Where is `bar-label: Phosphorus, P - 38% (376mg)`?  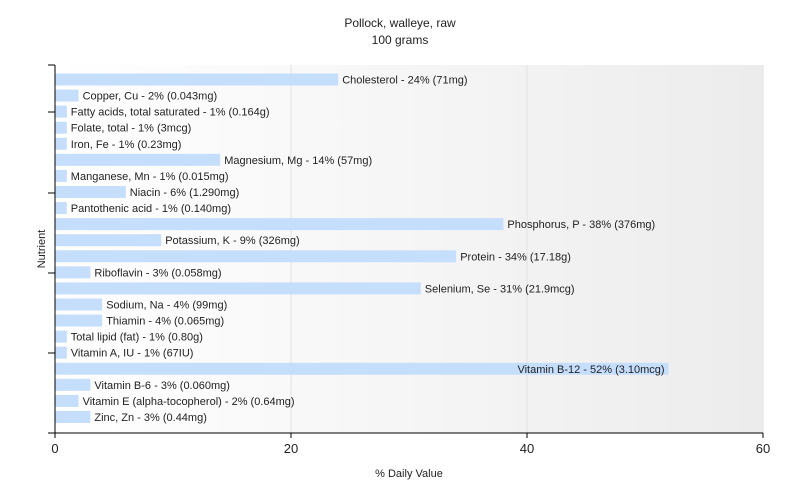 bar-label: Phosphorus, P - 38% (376mg) is located at coordinates (581, 225).